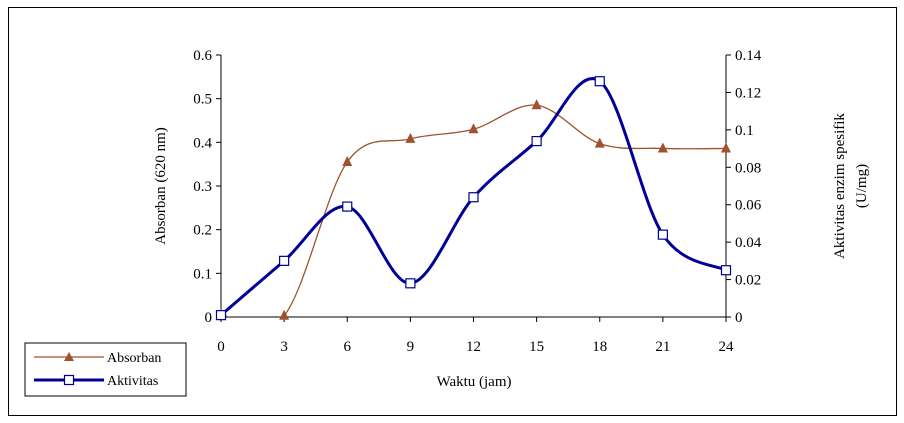  I want to click on x-tick-label: 15, so click(536, 347).